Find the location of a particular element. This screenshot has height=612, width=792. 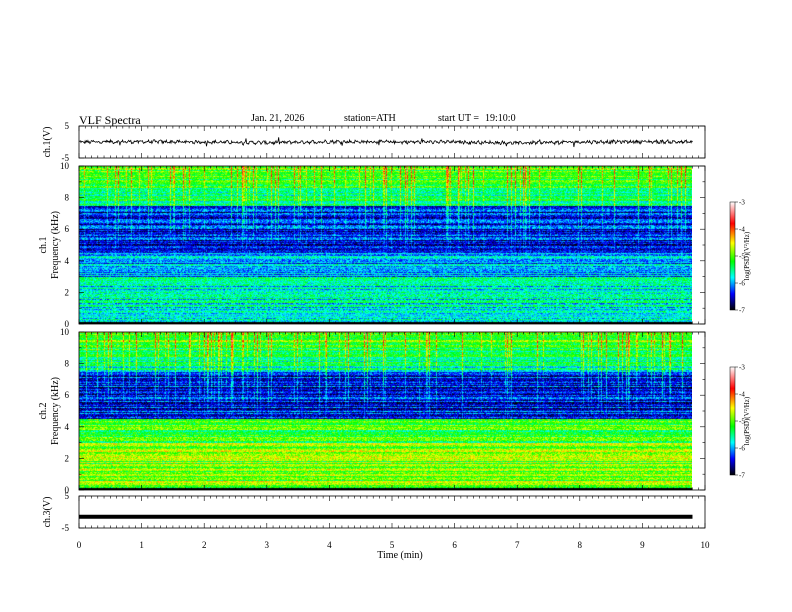

station-label: station=ATH is located at coordinates (370, 118).